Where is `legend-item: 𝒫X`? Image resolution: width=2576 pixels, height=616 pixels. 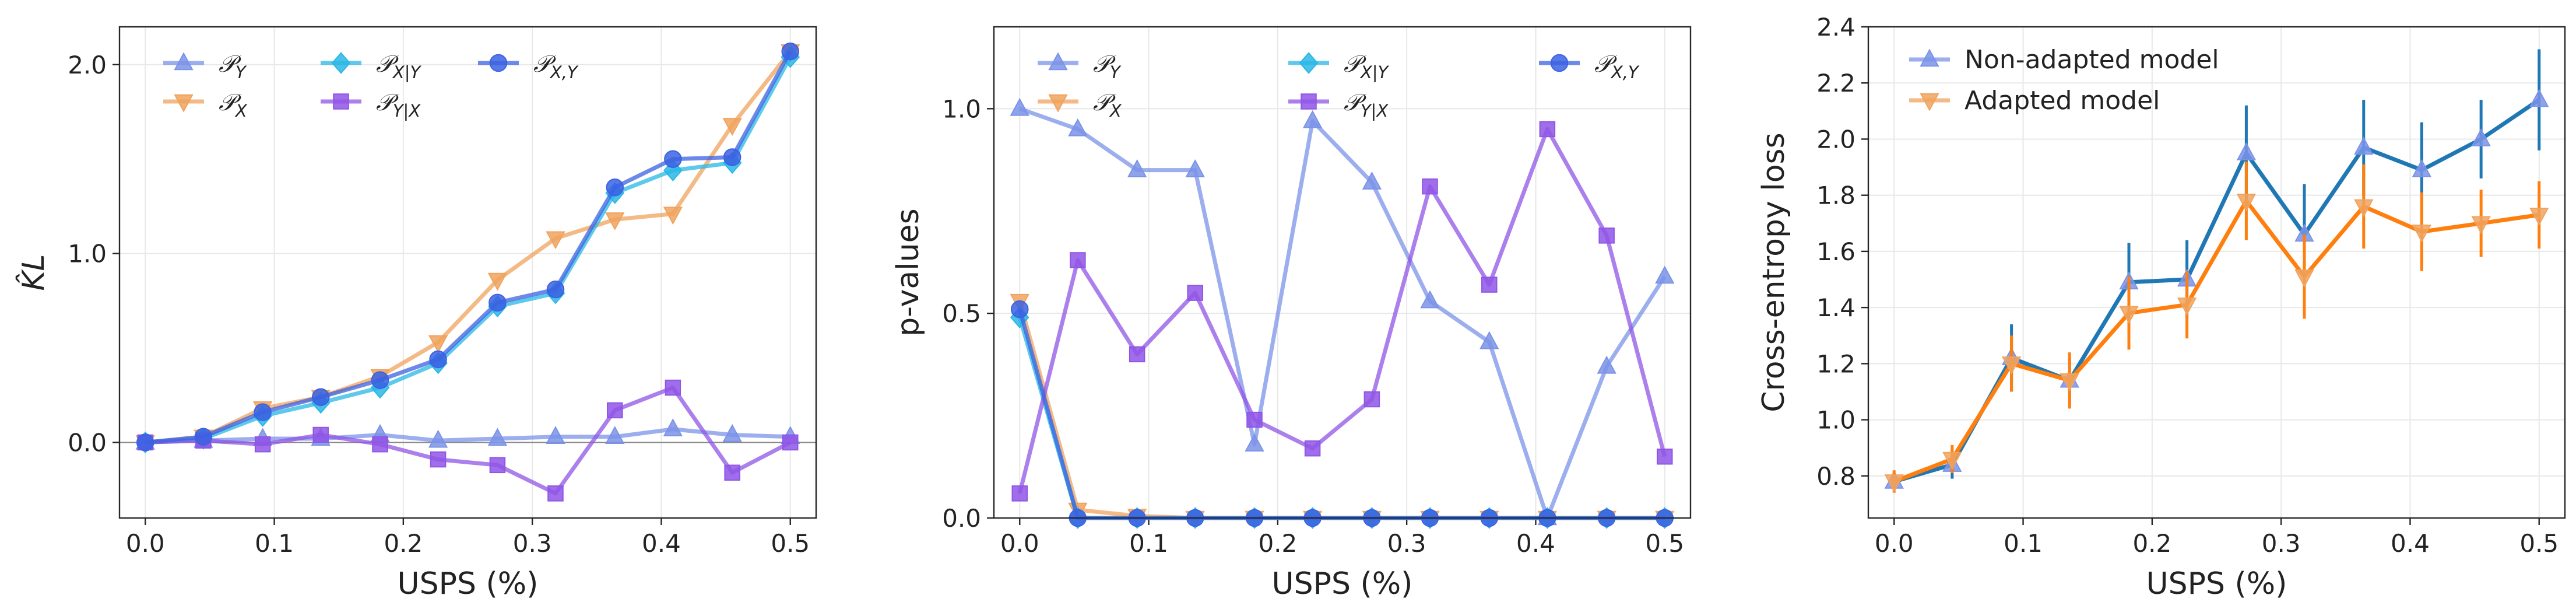
legend-item: 𝒫X is located at coordinates (1080, 105).